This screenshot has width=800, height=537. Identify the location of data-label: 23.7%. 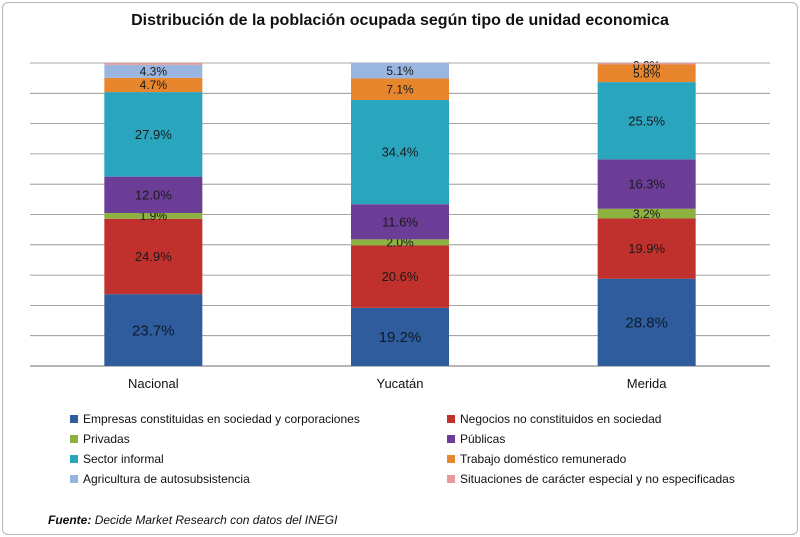
(153, 330).